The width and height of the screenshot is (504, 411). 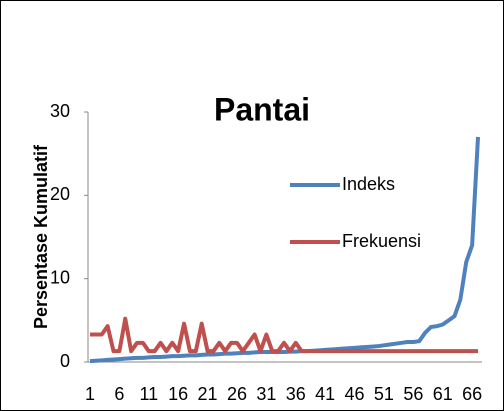 I want to click on chart-title: Pantai, so click(x=262, y=109).